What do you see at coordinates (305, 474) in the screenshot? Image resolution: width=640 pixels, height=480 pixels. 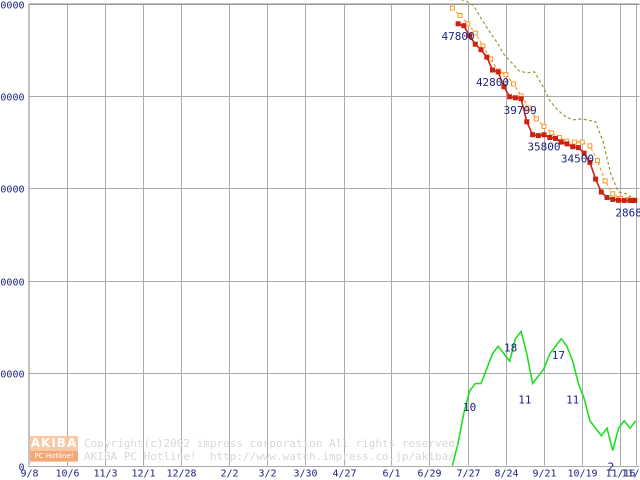 I see `x-axis-tick-label: 3/30` at bounding box center [305, 474].